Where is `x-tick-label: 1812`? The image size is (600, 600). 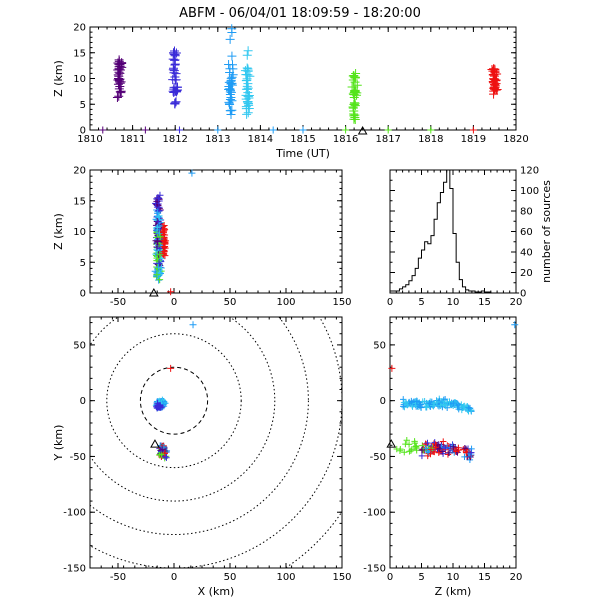 x-tick-label: 1812 is located at coordinates (174, 139).